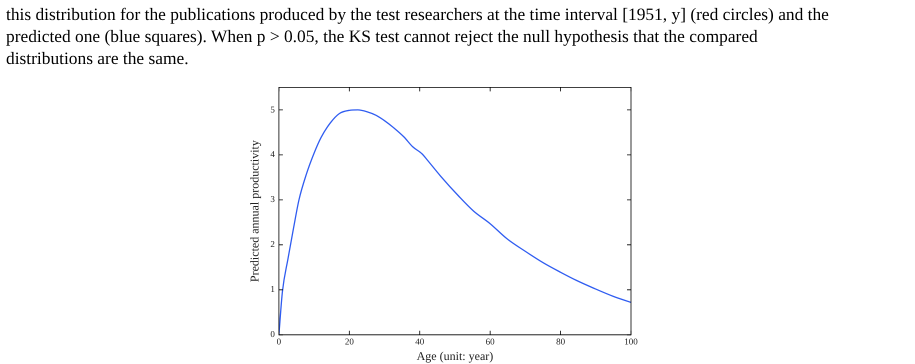 The image size is (915, 364). What do you see at coordinates (279, 341) in the screenshot?
I see `x-tick-label: 0` at bounding box center [279, 341].